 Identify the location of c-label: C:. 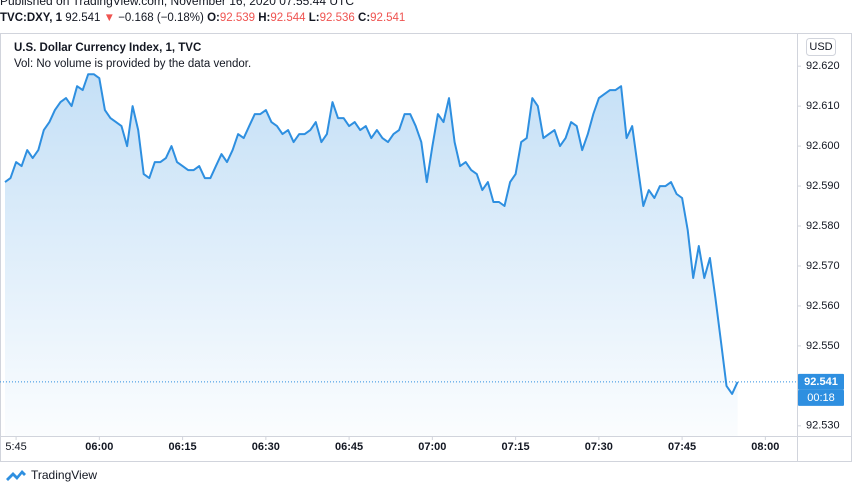
(364, 18).